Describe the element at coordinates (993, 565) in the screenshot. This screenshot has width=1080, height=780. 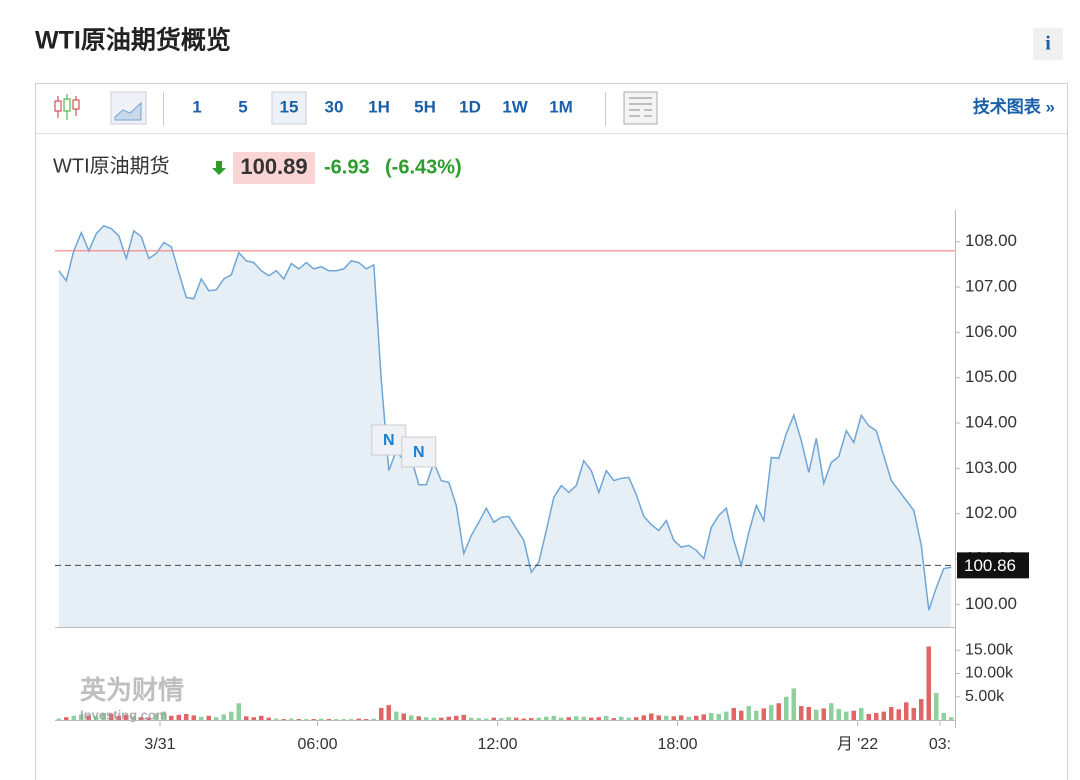
I see `last-price-box` at that location.